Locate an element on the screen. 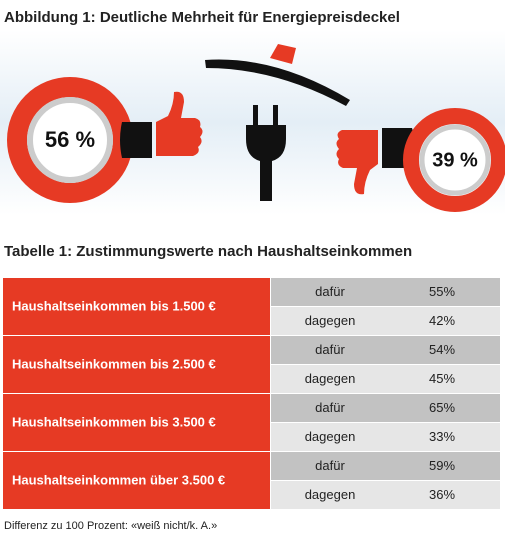  for-value: 59% is located at coordinates (442, 465).